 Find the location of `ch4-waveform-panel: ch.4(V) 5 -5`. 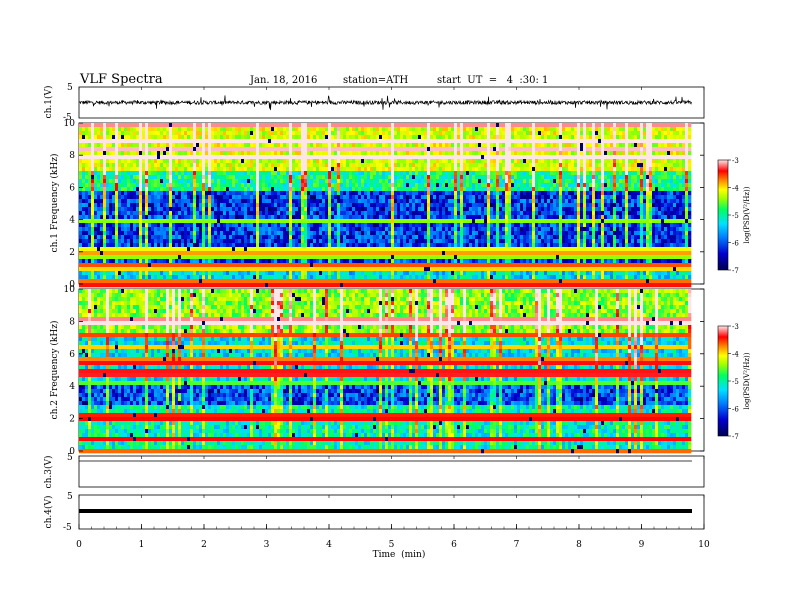

ch4-waveform-panel: ch.4(V) 5 -5 is located at coordinates (373, 512).